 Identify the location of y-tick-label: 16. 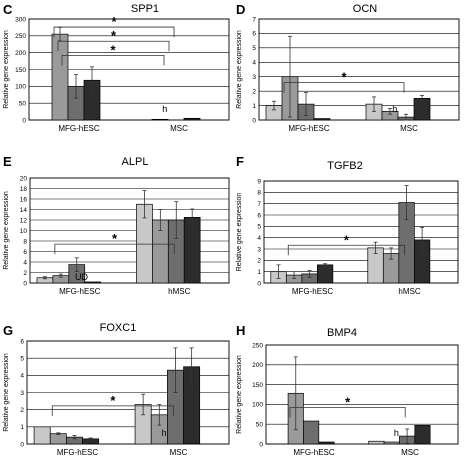
(24, 199).